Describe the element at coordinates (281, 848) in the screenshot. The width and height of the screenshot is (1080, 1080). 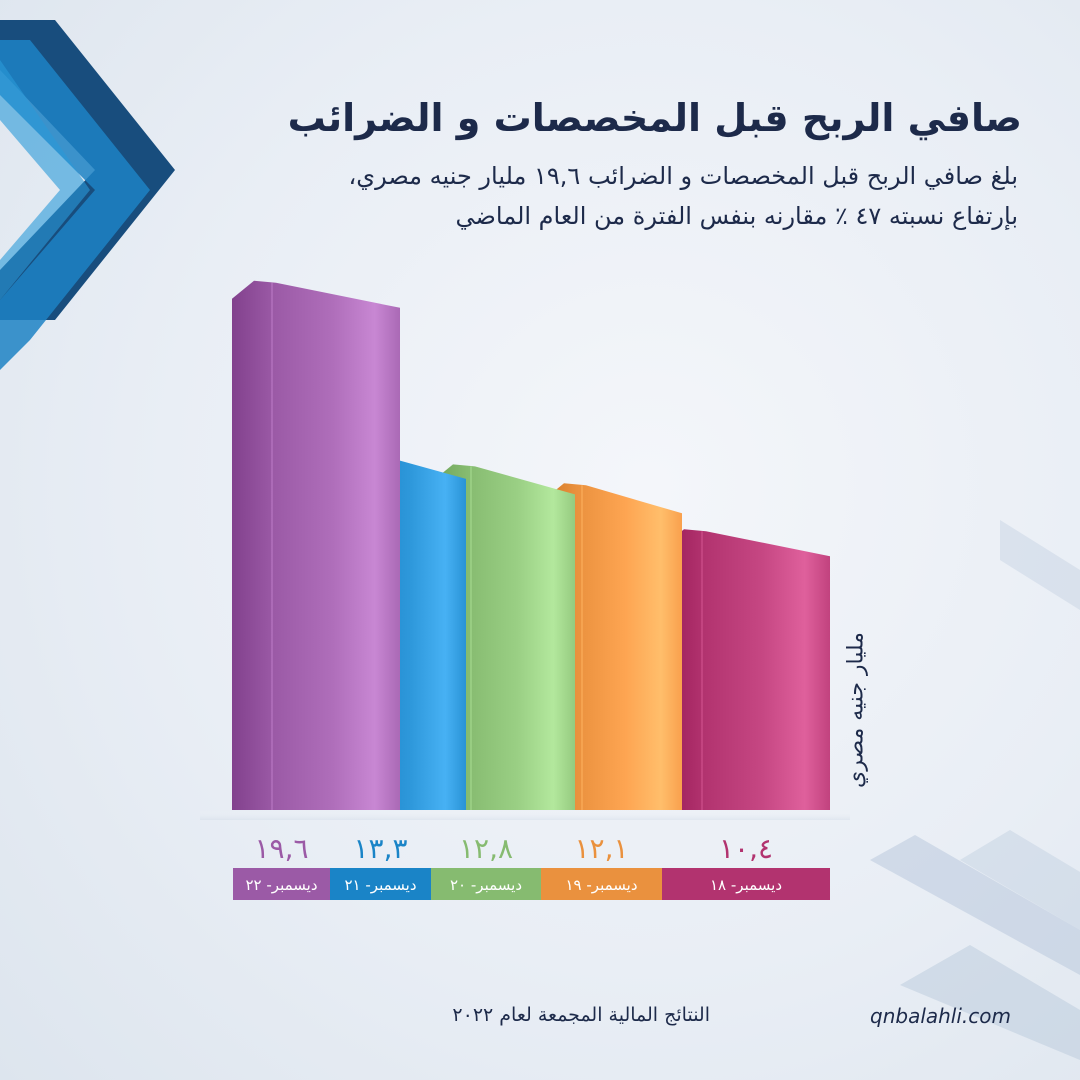
I see `value-label: ١٩,٦` at that location.